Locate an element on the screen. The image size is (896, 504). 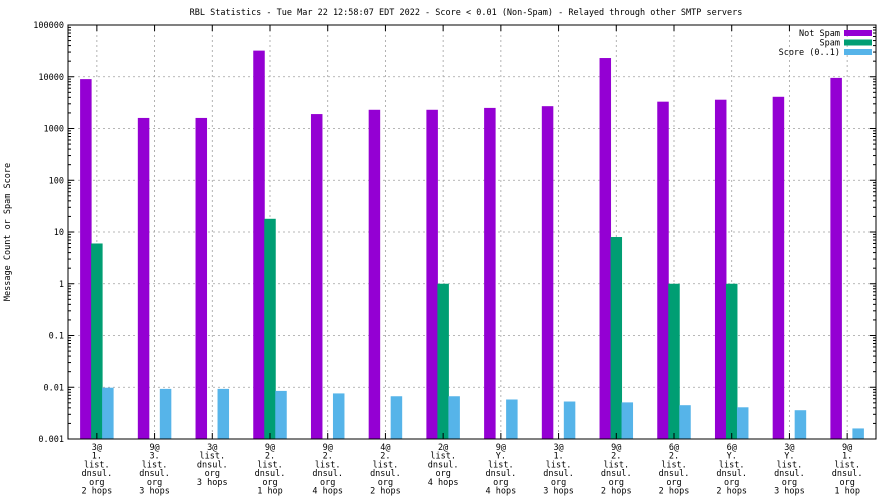
y-tick-label: 100 is located at coordinates (56, 181).